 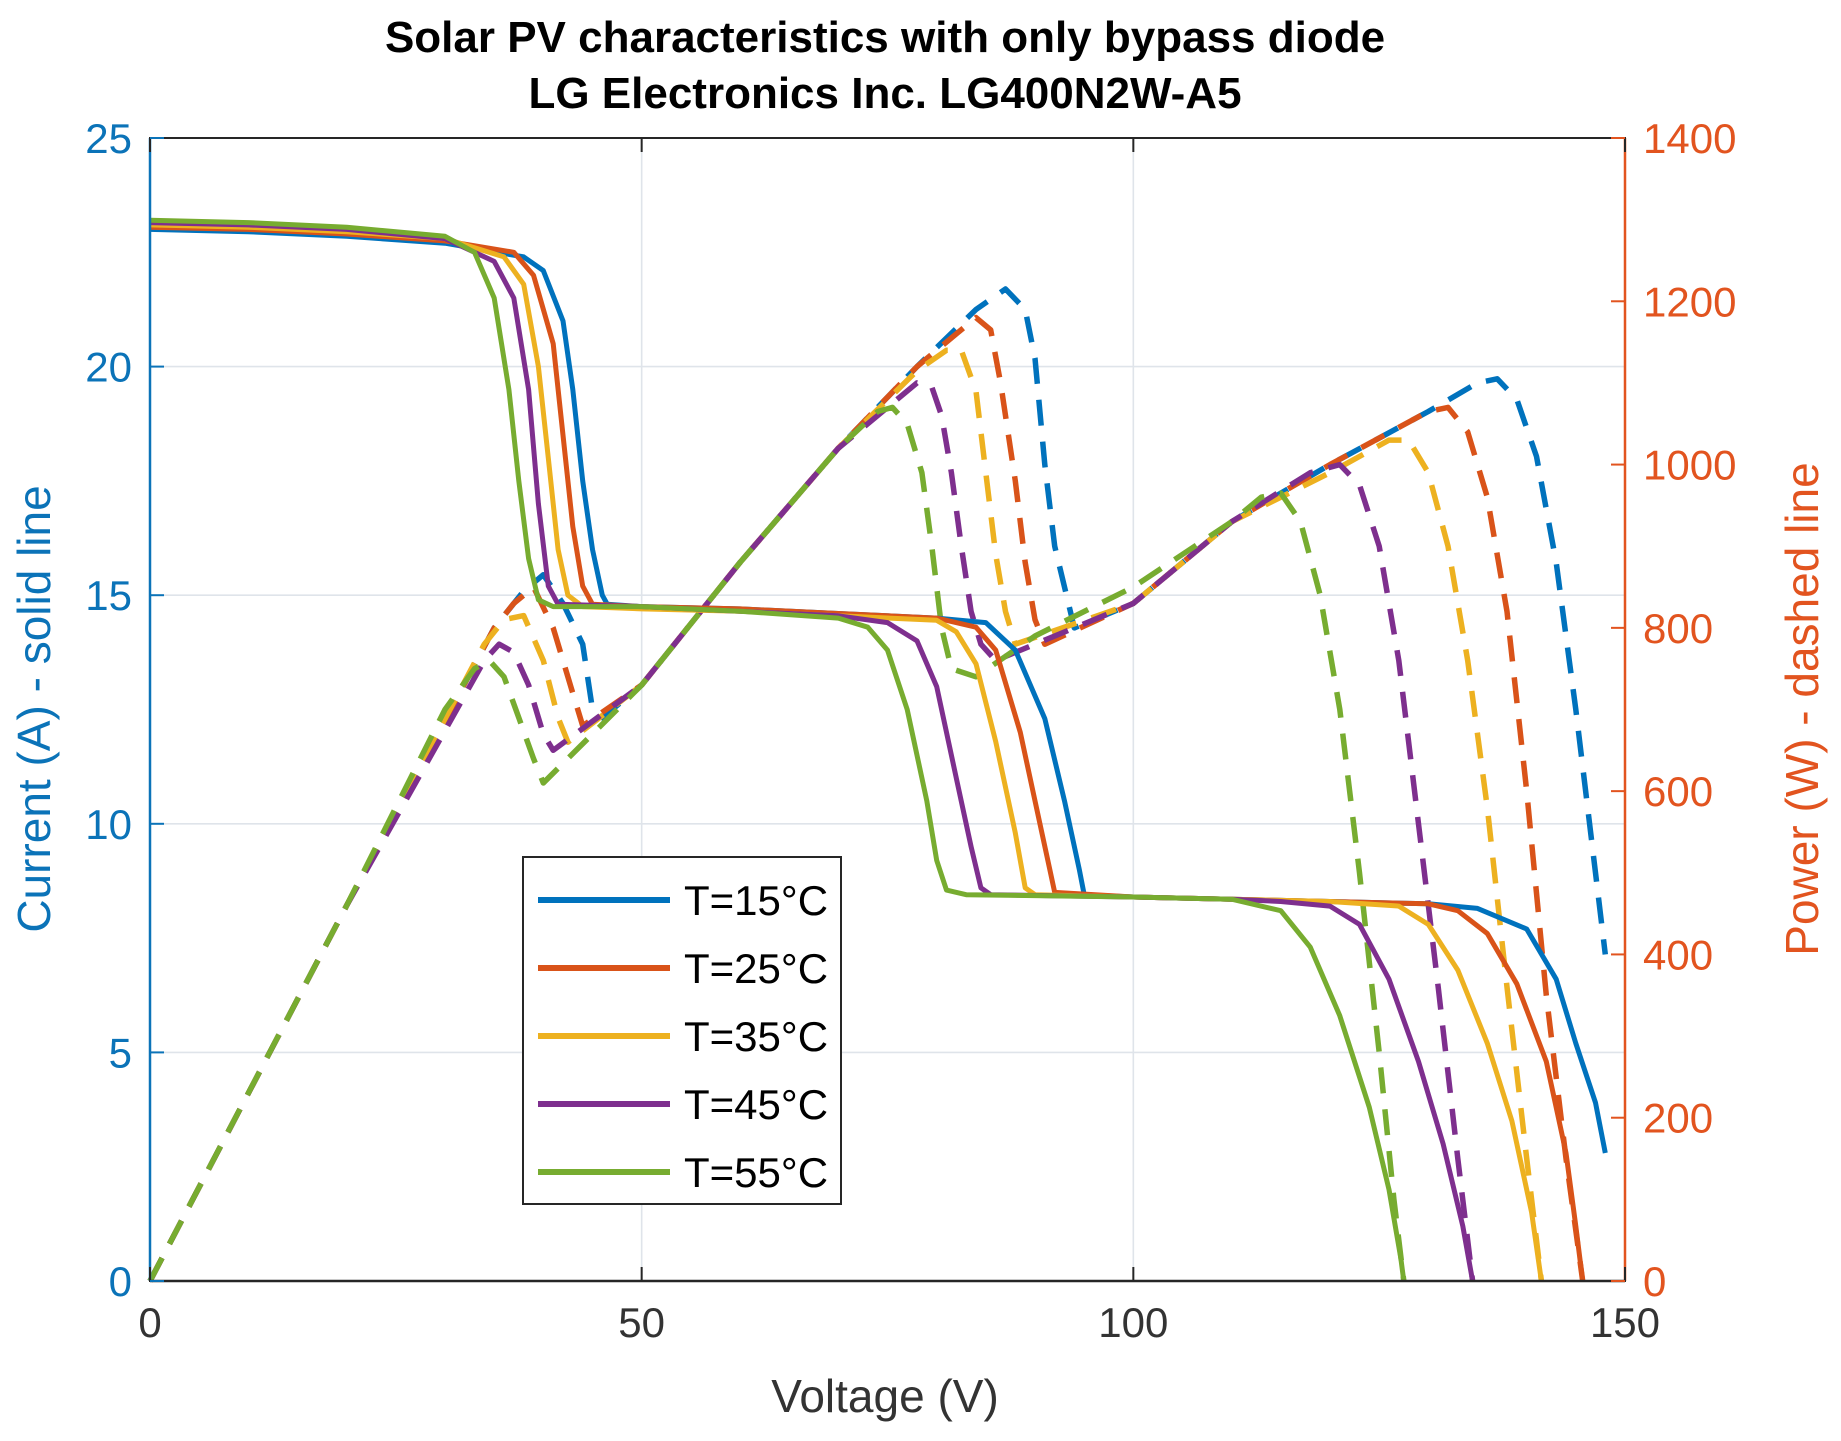 What do you see at coordinates (732, 968) in the screenshot?
I see `legend-label-name: T=25` at bounding box center [732, 968].